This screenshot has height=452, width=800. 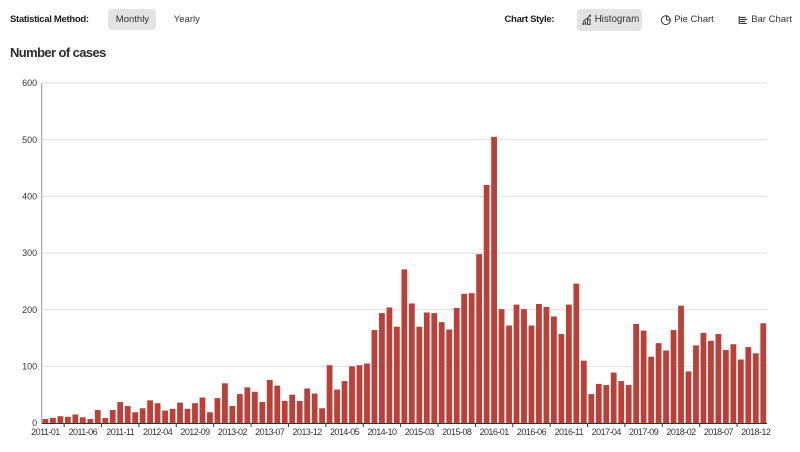 I want to click on svg-text: 2013-07, so click(x=270, y=432).